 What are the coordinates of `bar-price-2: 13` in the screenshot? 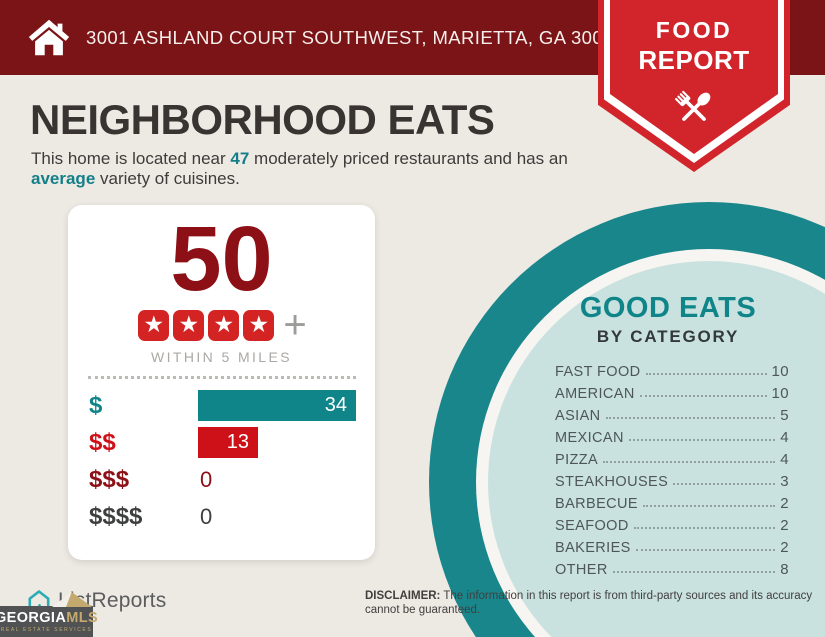 It's located at (228, 442).